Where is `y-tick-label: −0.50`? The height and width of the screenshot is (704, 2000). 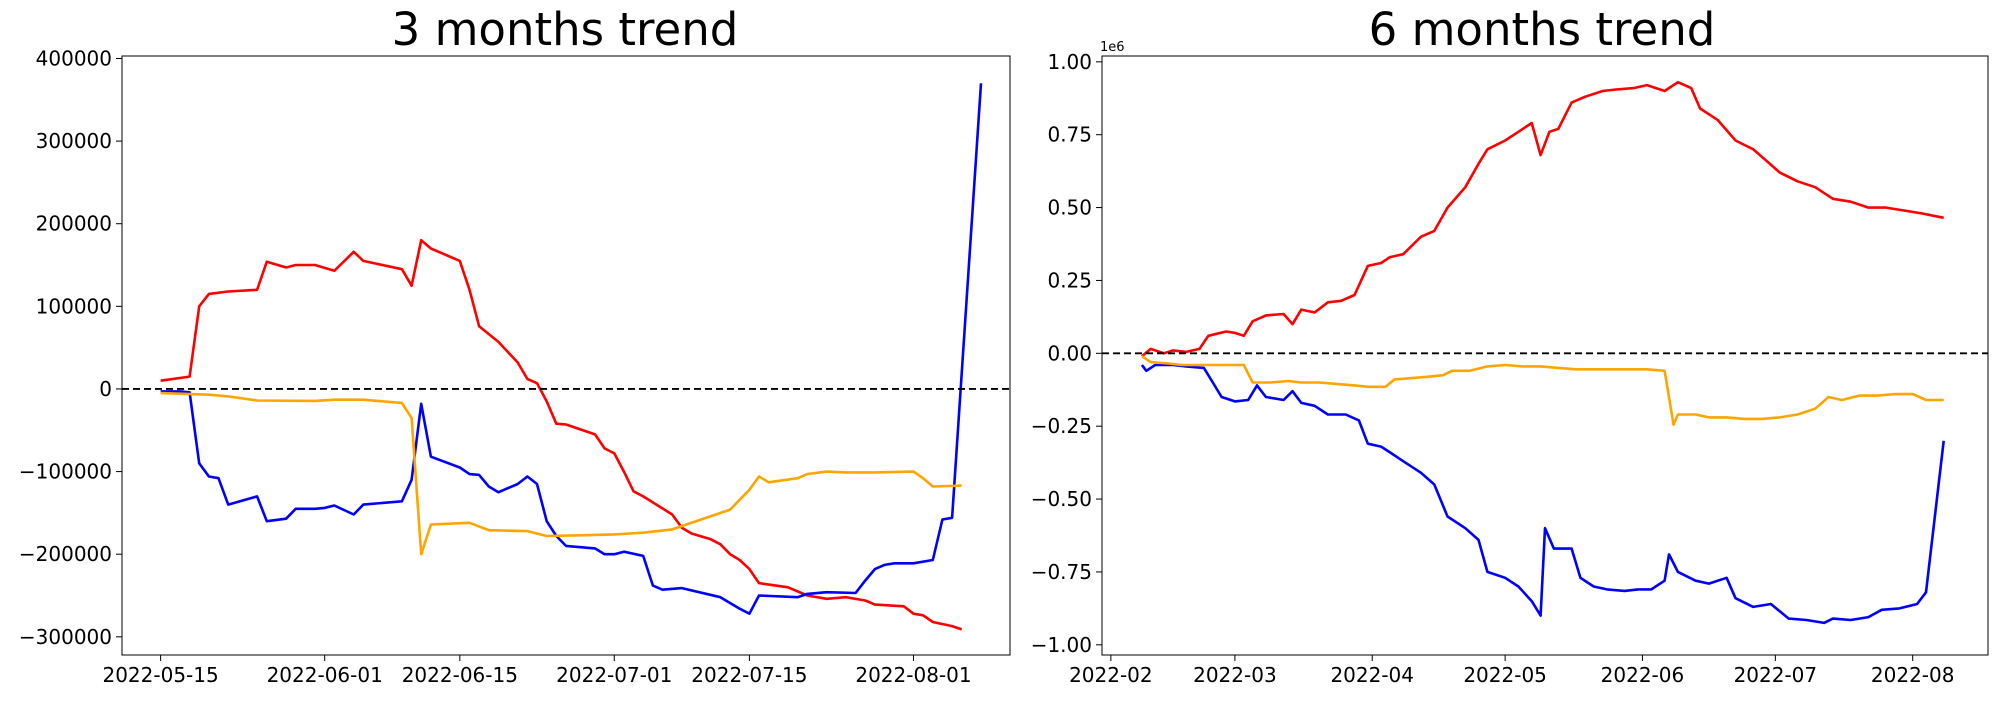
y-tick-label: −0.50 is located at coordinates (1061, 499).